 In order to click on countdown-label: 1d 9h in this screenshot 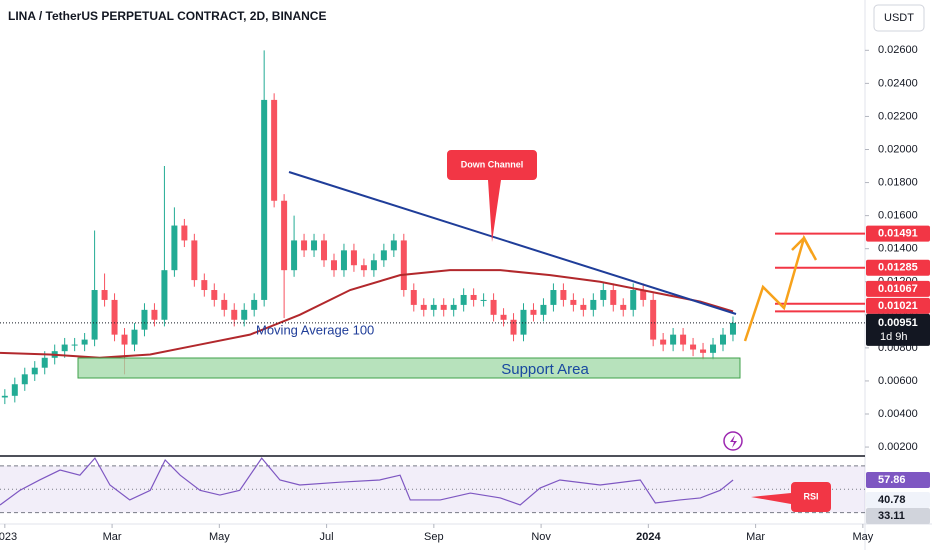, I will do `click(894, 337)`.